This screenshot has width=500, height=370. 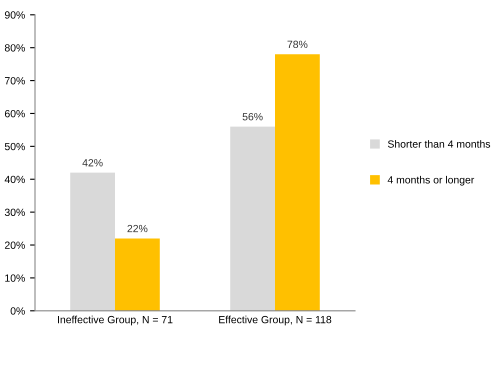 I want to click on y-tick-label: 0%, so click(x=17, y=311).